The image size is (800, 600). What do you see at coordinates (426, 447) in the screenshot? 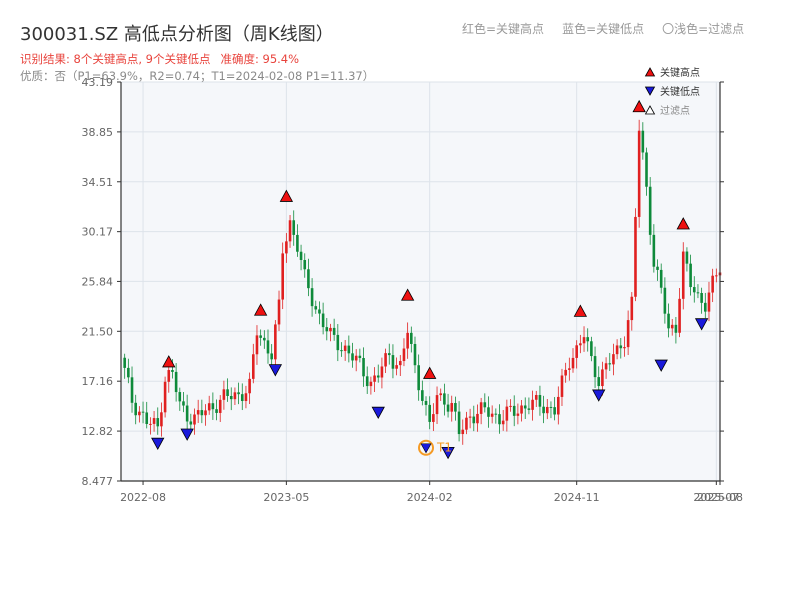
I see `t1-circle` at bounding box center [426, 447].